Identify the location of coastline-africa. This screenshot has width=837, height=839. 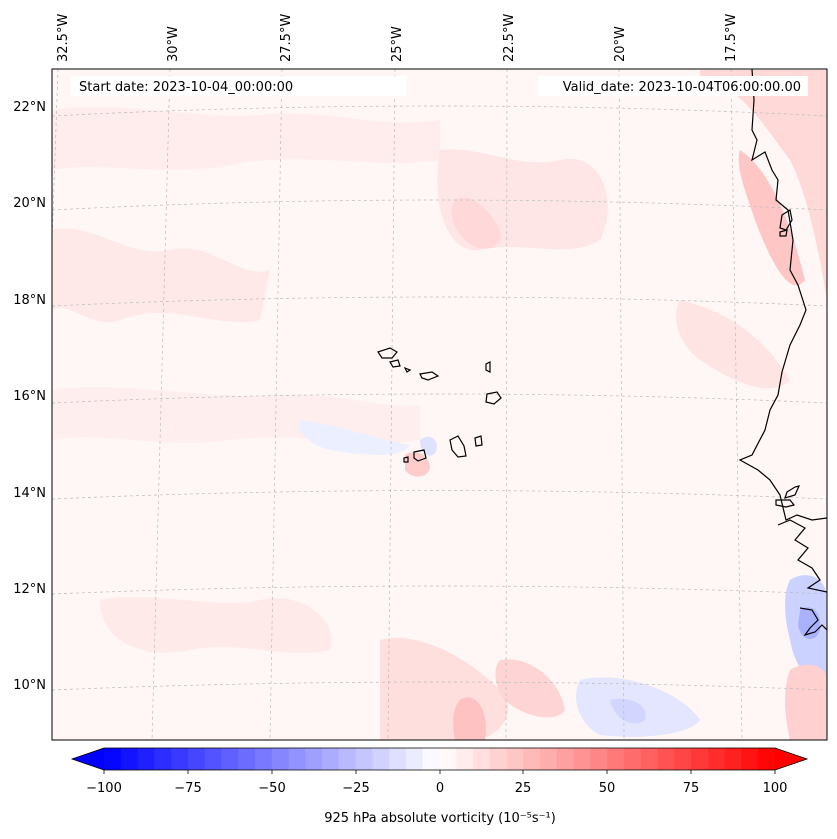
(782, 295).